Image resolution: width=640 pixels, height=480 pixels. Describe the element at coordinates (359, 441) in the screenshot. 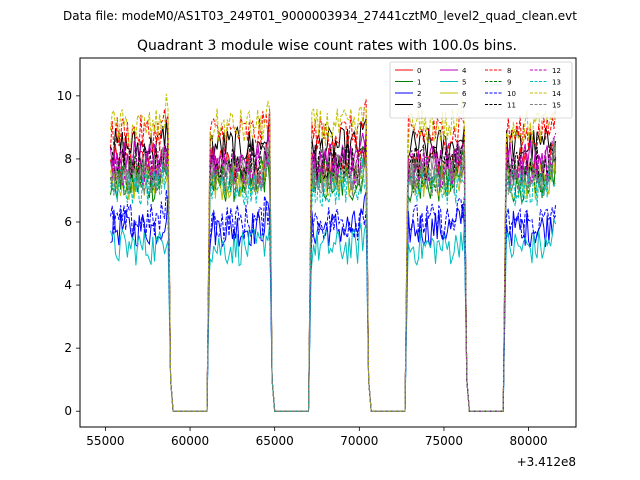

I see `x-tick-label: 70000` at that location.